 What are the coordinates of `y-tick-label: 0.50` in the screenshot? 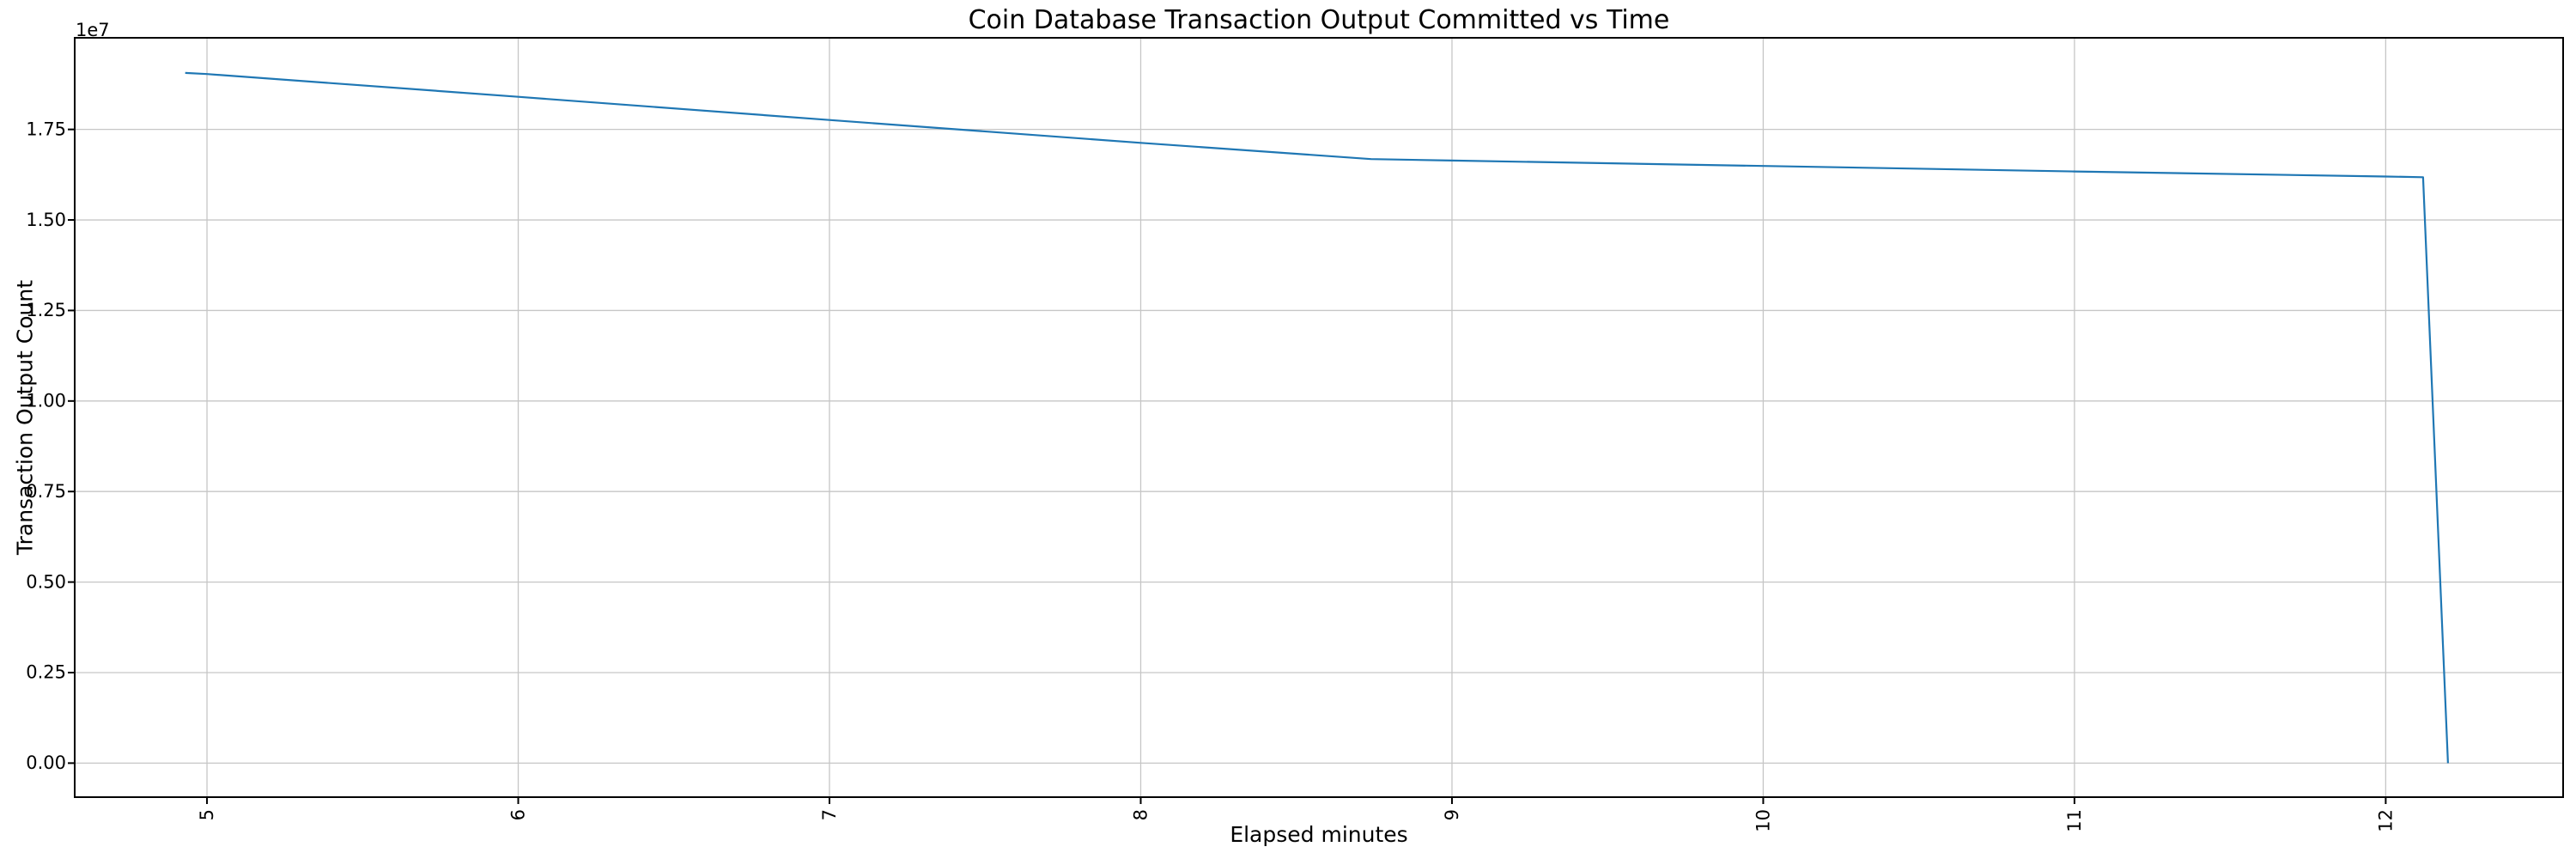 It's located at (46, 582).